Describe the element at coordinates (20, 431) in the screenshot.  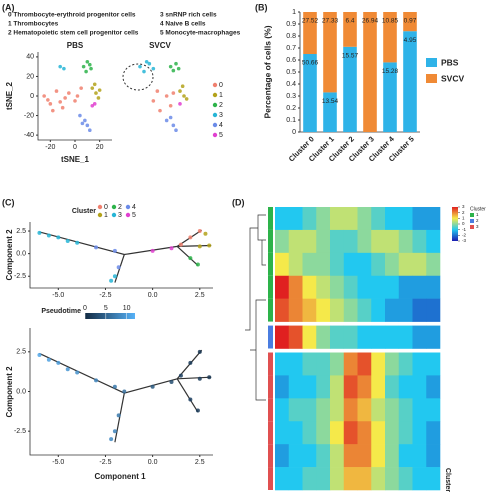
I see `y-tick-label: -2.5` at that location.